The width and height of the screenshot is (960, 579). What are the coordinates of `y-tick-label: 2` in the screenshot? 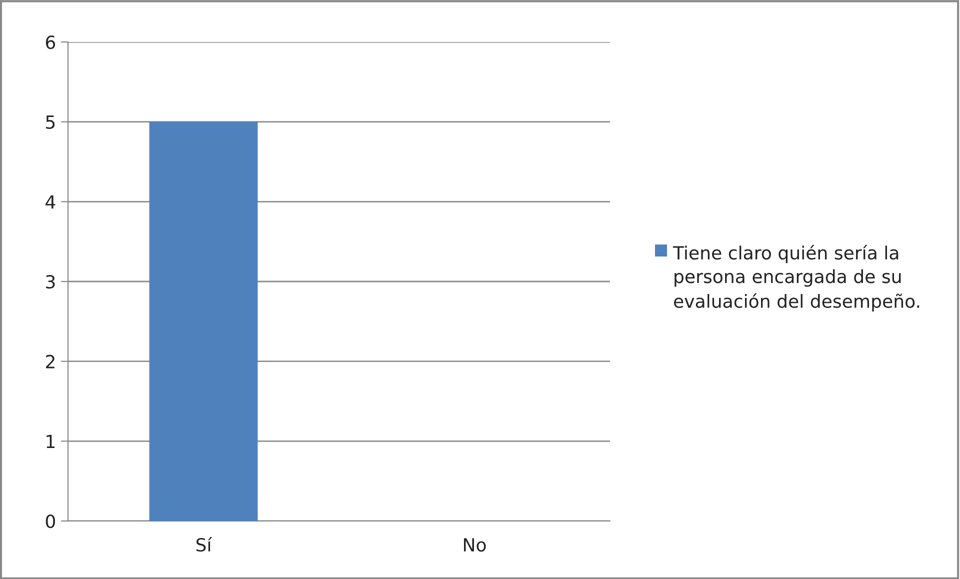 It's located at (50, 361).